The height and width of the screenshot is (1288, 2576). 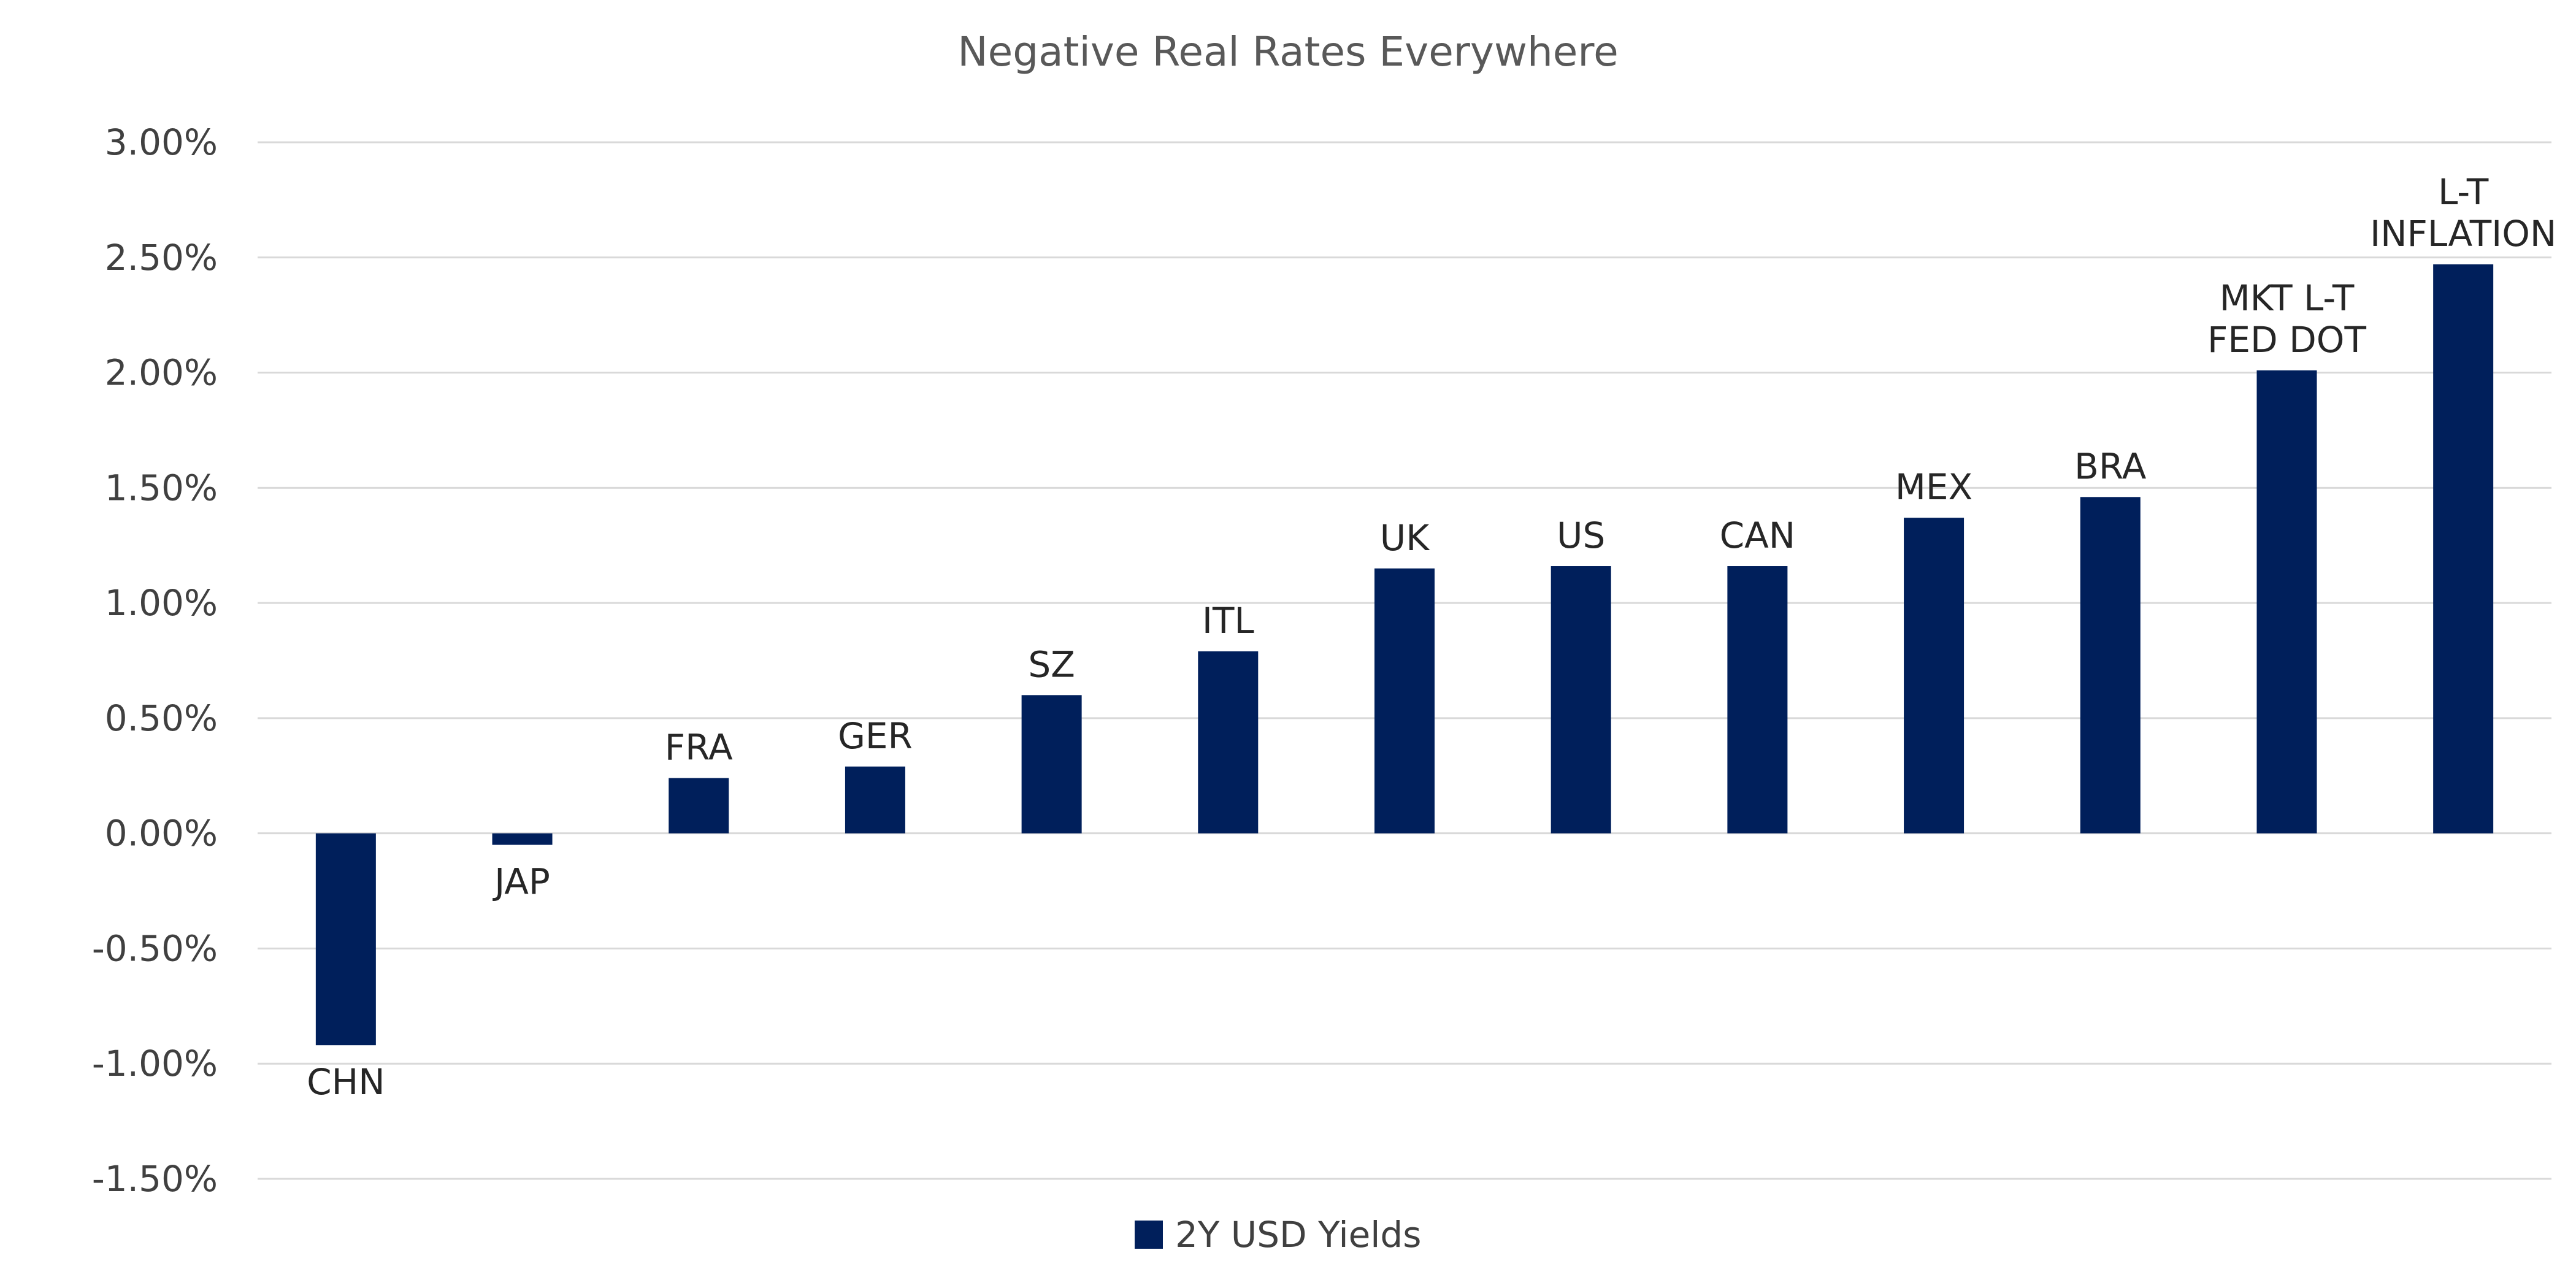 What do you see at coordinates (2110, 466) in the screenshot?
I see `bar-category-label: BRA` at bounding box center [2110, 466].